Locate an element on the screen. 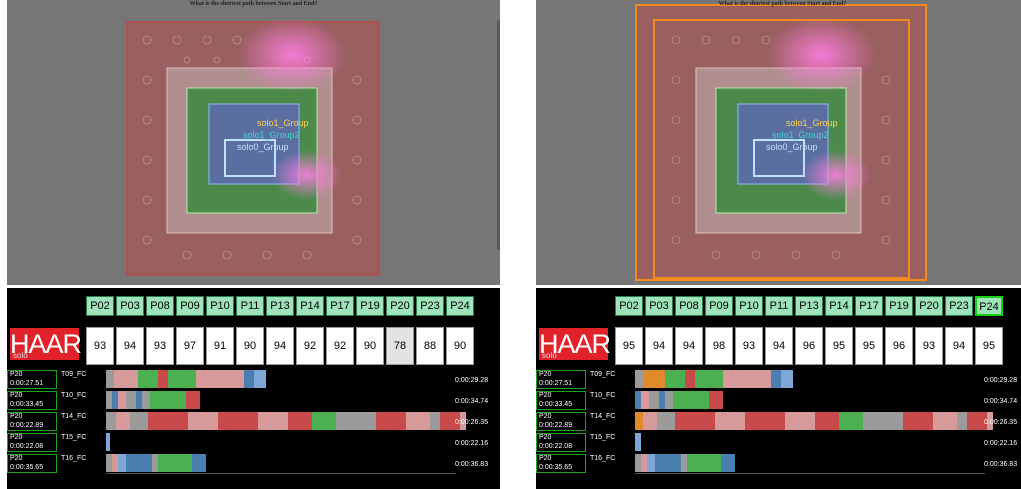 This screenshot has height=489, width=1021. participant-tab-p14: P14 is located at coordinates (839, 306).